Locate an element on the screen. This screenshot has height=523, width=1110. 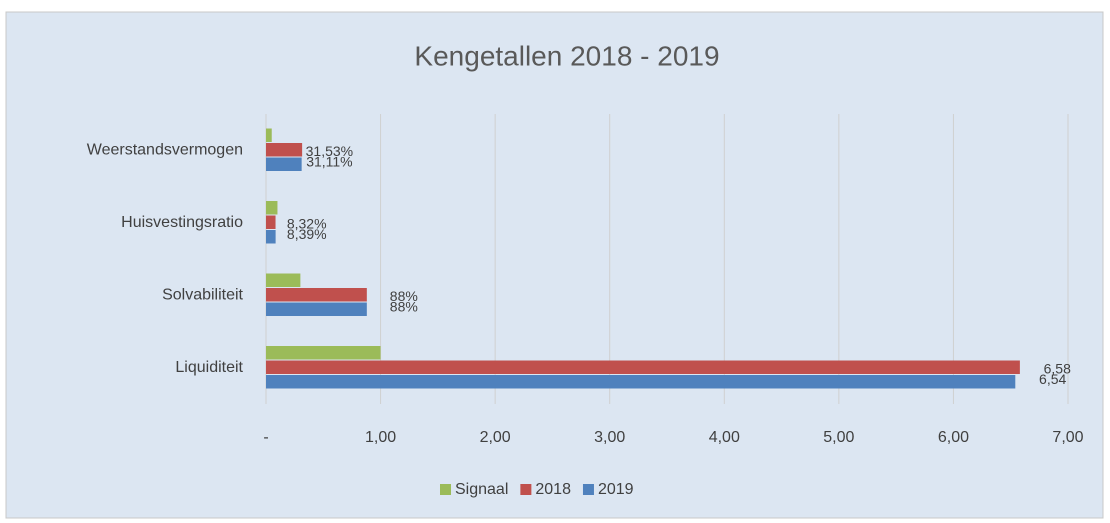
value-label: 8,39% is located at coordinates (307, 234).